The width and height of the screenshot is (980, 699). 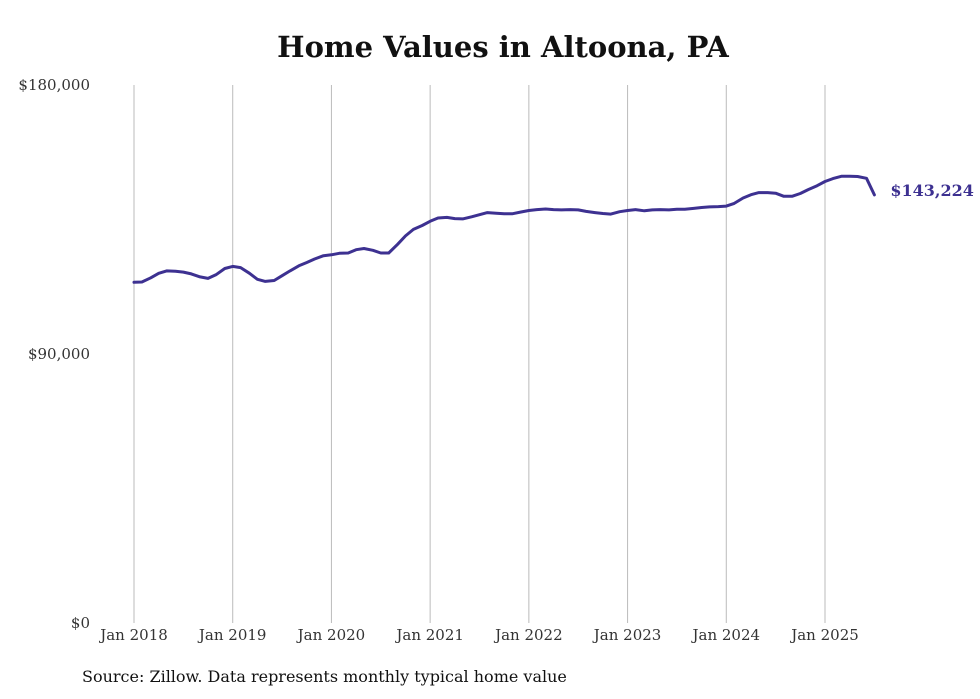 What do you see at coordinates (503, 47) in the screenshot?
I see `chart-title: Home Values in Altoona, PA` at bounding box center [503, 47].